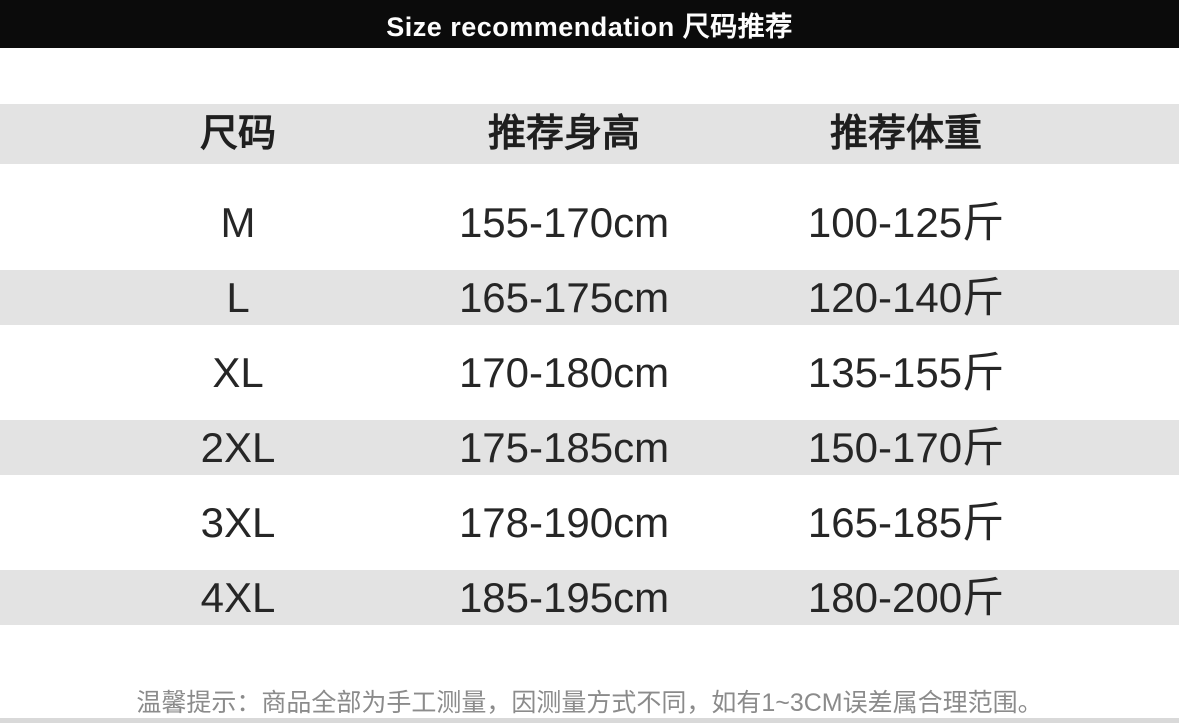 The width and height of the screenshot is (1179, 723). I want to click on size-recommendation-title: Size recommendation 尺码推荐, so click(589, 26).